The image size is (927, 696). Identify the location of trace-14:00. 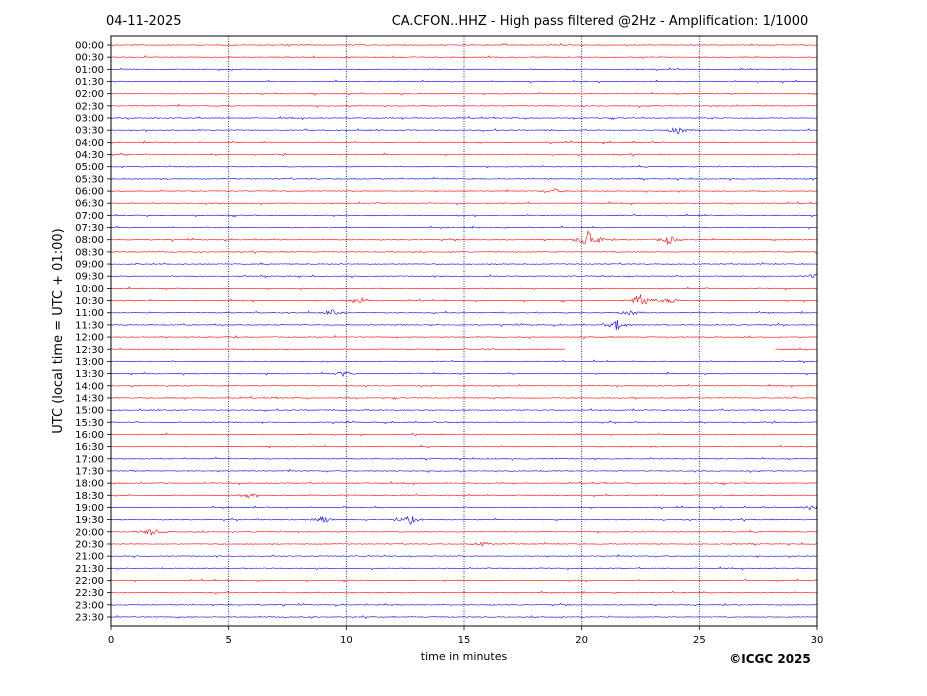
(464, 385).